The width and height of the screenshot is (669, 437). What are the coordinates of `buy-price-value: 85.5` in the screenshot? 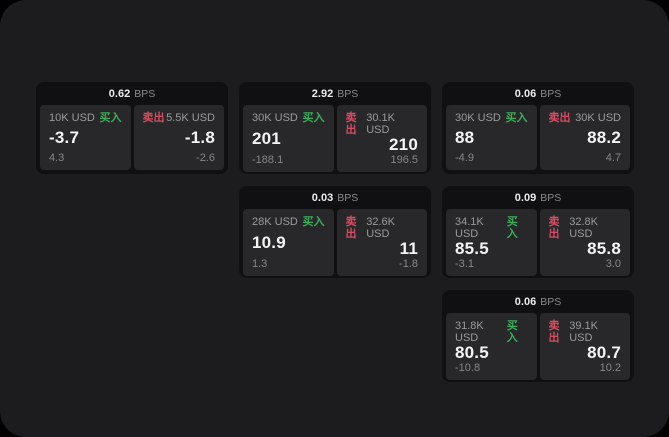 It's located at (472, 248).